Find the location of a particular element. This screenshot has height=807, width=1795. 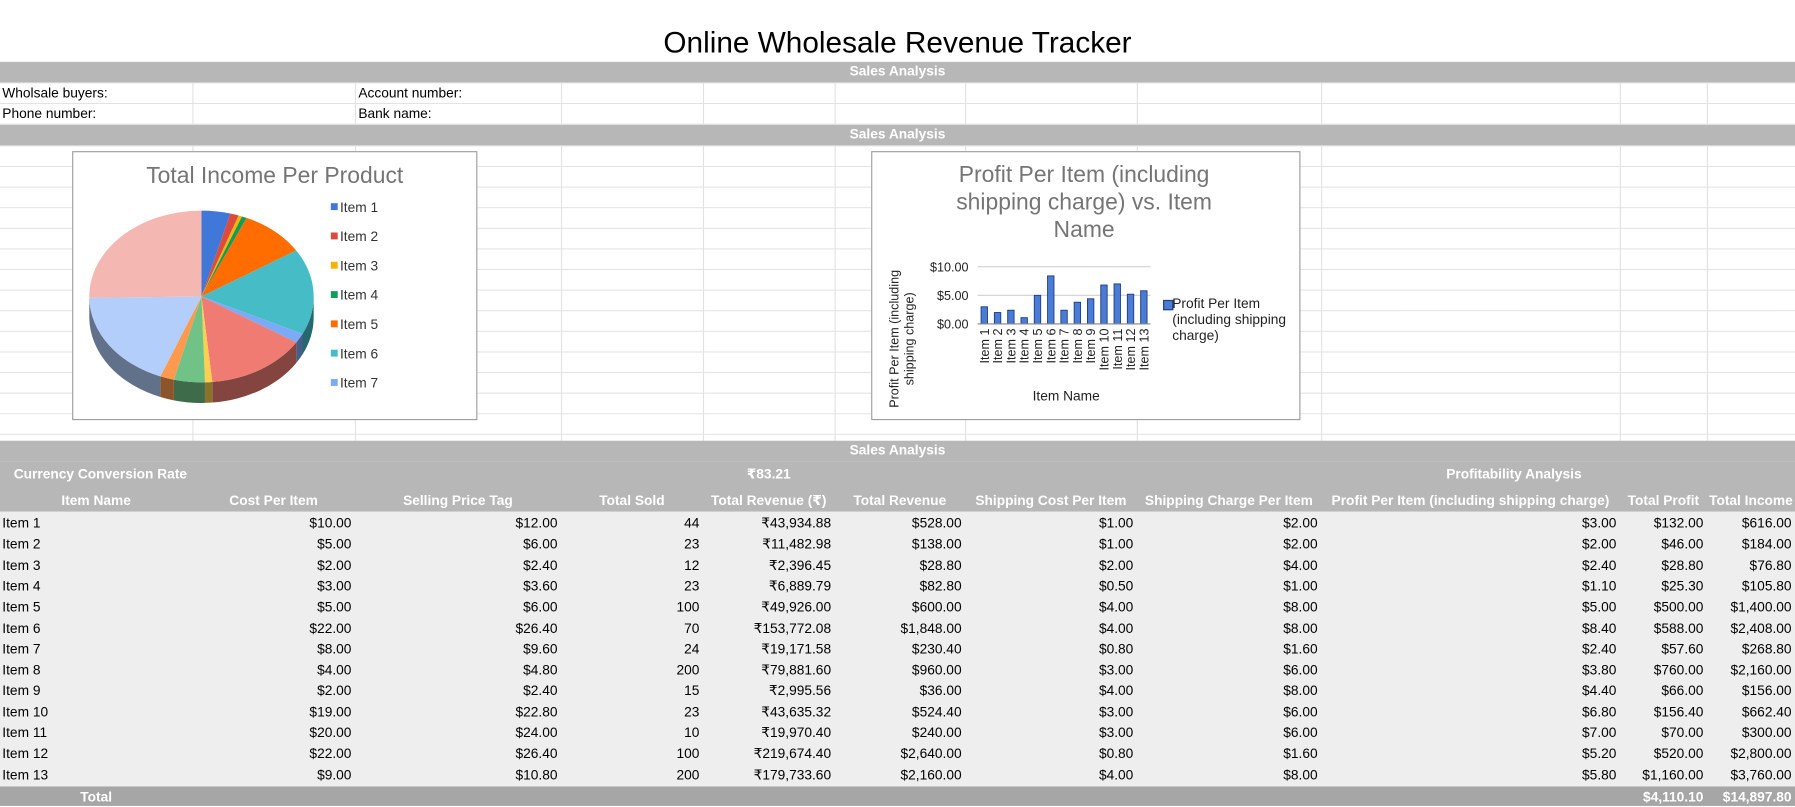

table-cell: $3,760.00 is located at coordinates (1749, 775).